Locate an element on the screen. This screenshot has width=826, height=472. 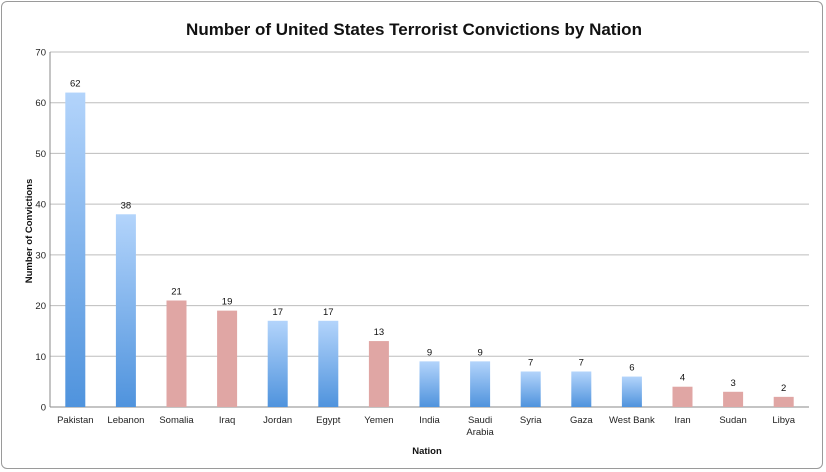
data-label: 2 is located at coordinates (783, 388).